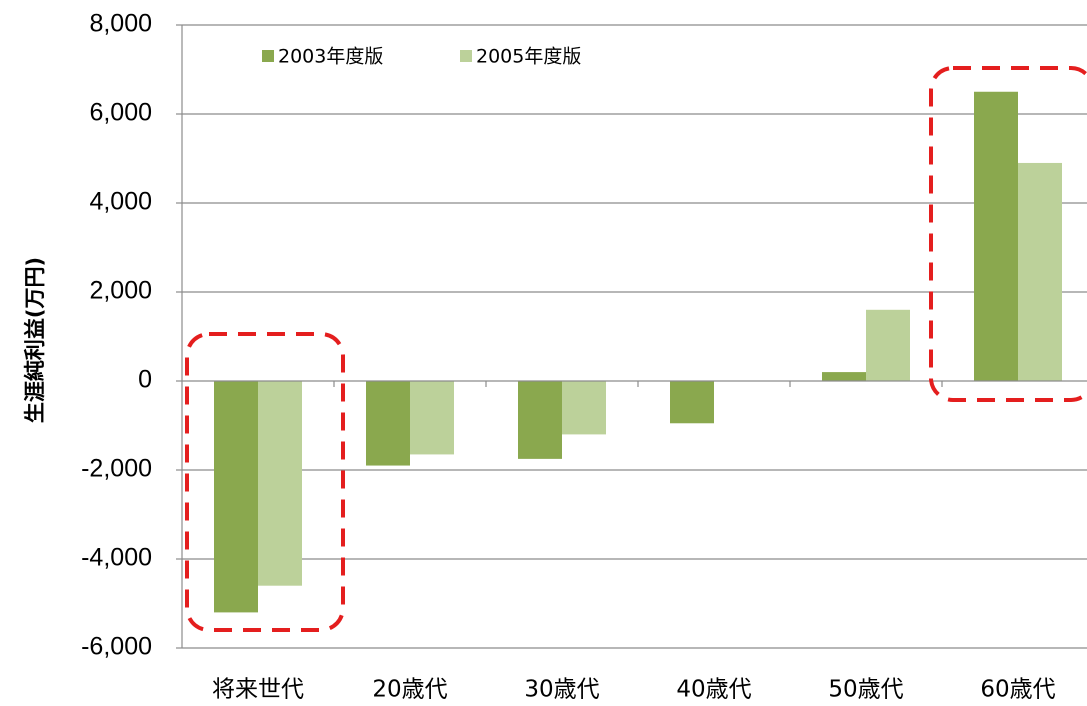 The image size is (1087, 706). What do you see at coordinates (1017, 690) in the screenshot?
I see `x-tick-label: 60歳代` at bounding box center [1017, 690].